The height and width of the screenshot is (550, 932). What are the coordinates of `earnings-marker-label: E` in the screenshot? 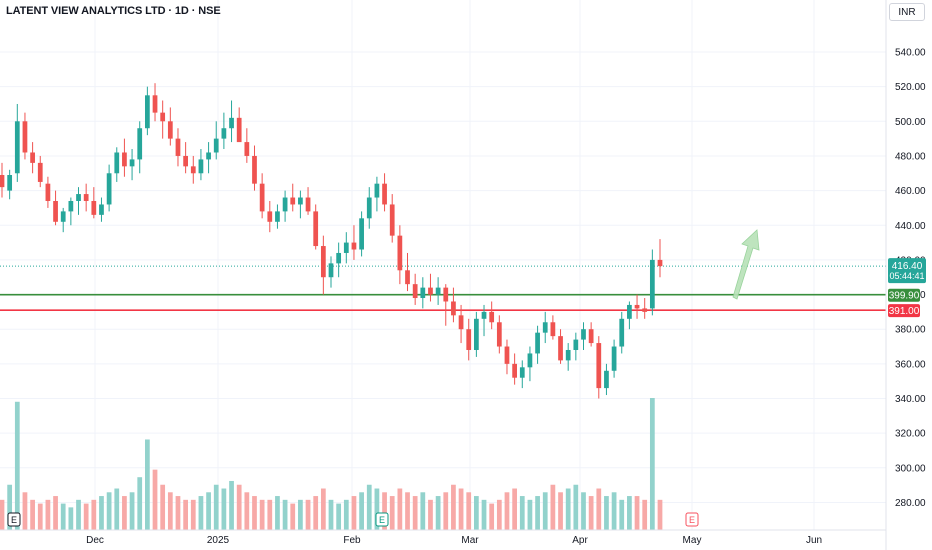 It's located at (692, 520).